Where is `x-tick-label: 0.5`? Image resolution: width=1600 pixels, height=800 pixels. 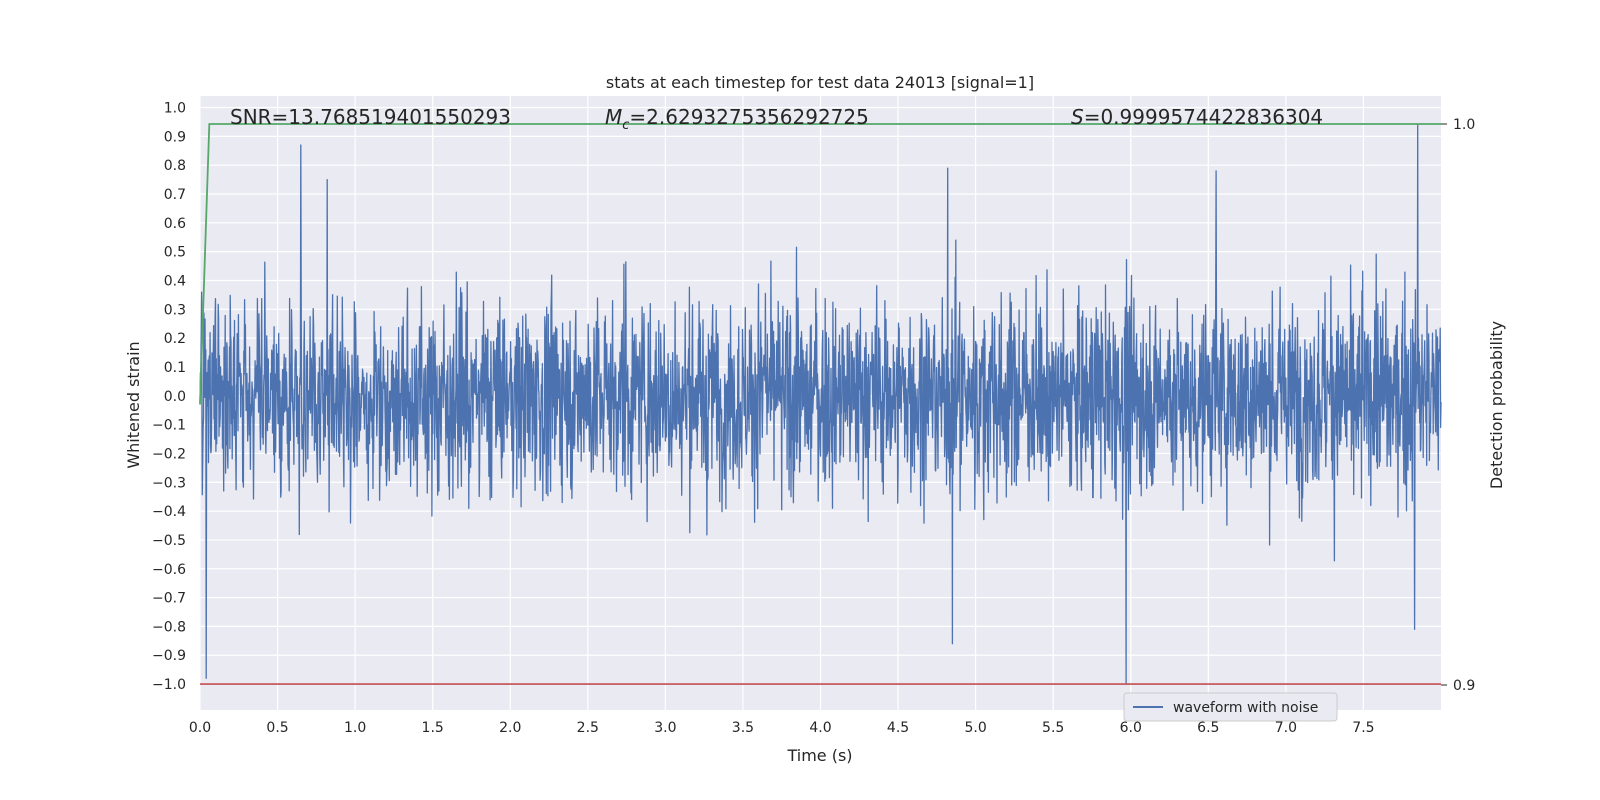 x-tick-label: 0.5 is located at coordinates (277, 728).